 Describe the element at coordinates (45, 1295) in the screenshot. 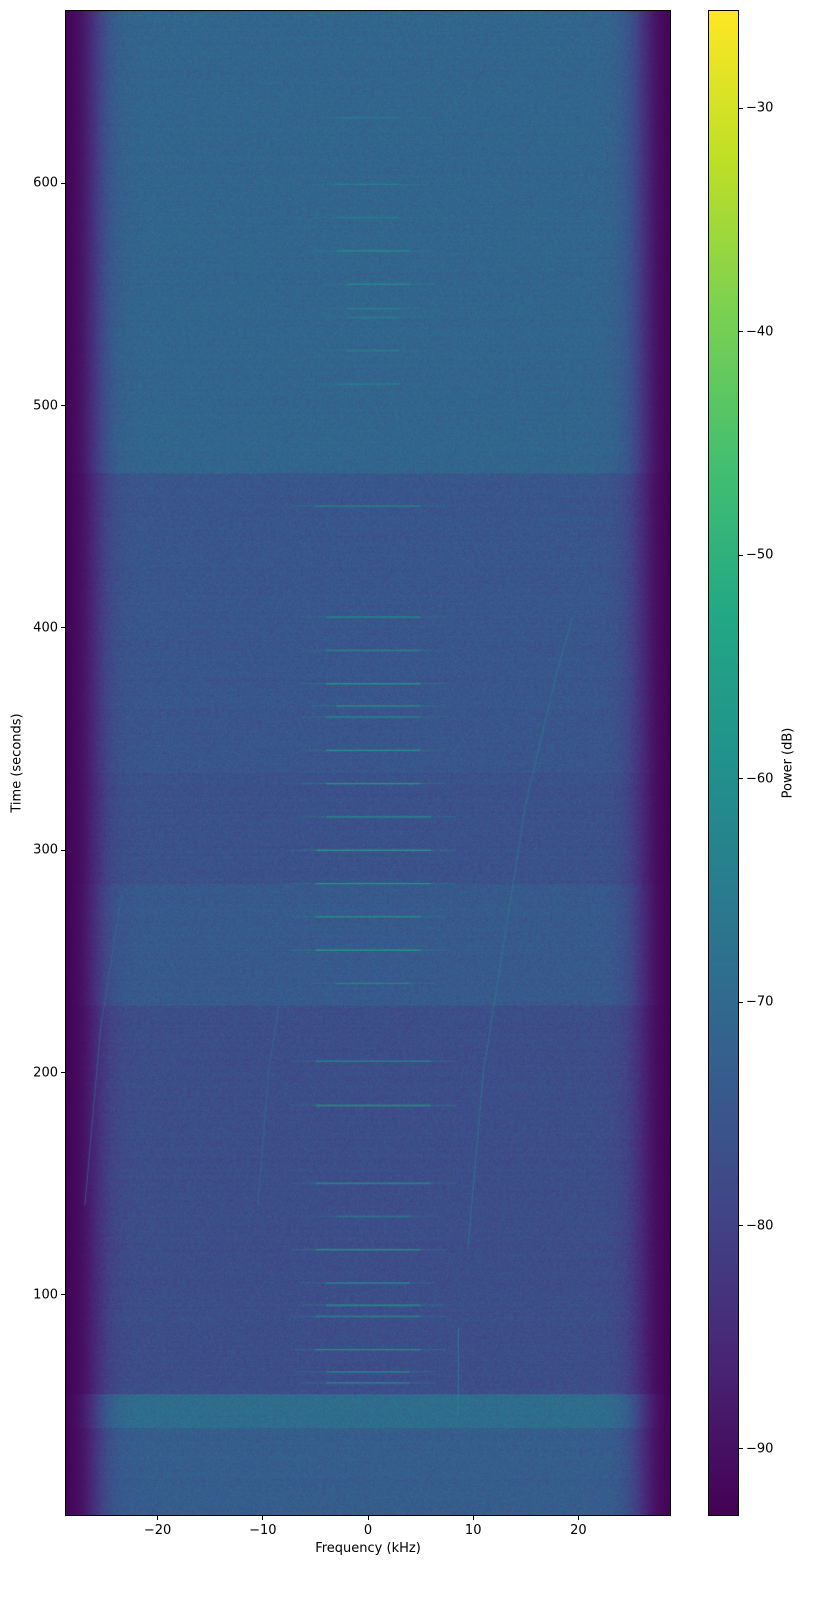

I see `y-tick-label: 100` at that location.